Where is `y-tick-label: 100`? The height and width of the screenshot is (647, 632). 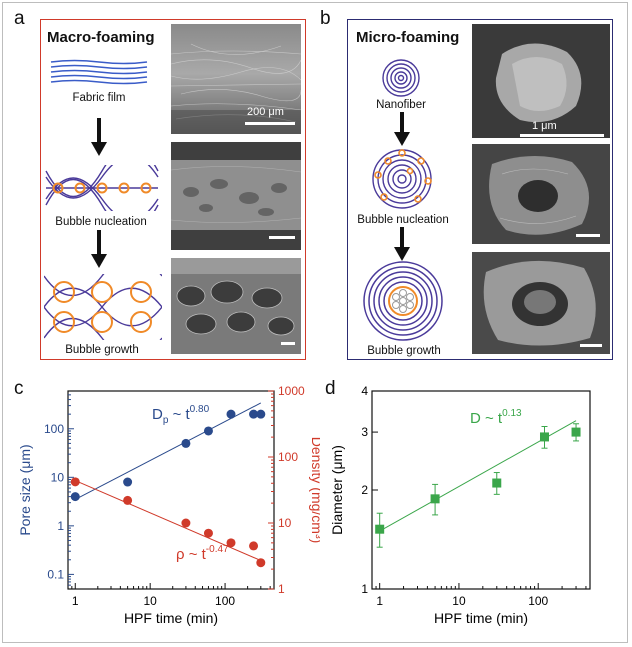
y-tick-label: 100 is located at coordinates (54, 429).